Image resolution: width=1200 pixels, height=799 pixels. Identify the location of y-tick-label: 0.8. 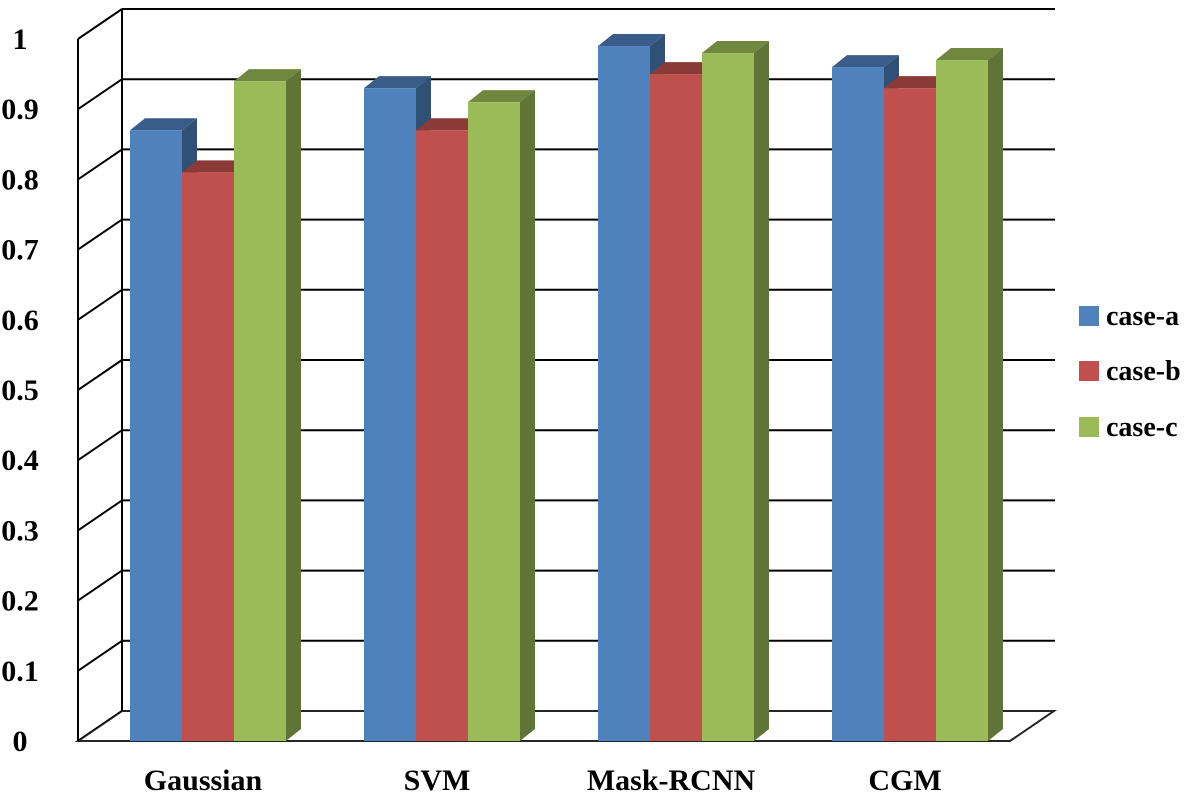
(20, 179).